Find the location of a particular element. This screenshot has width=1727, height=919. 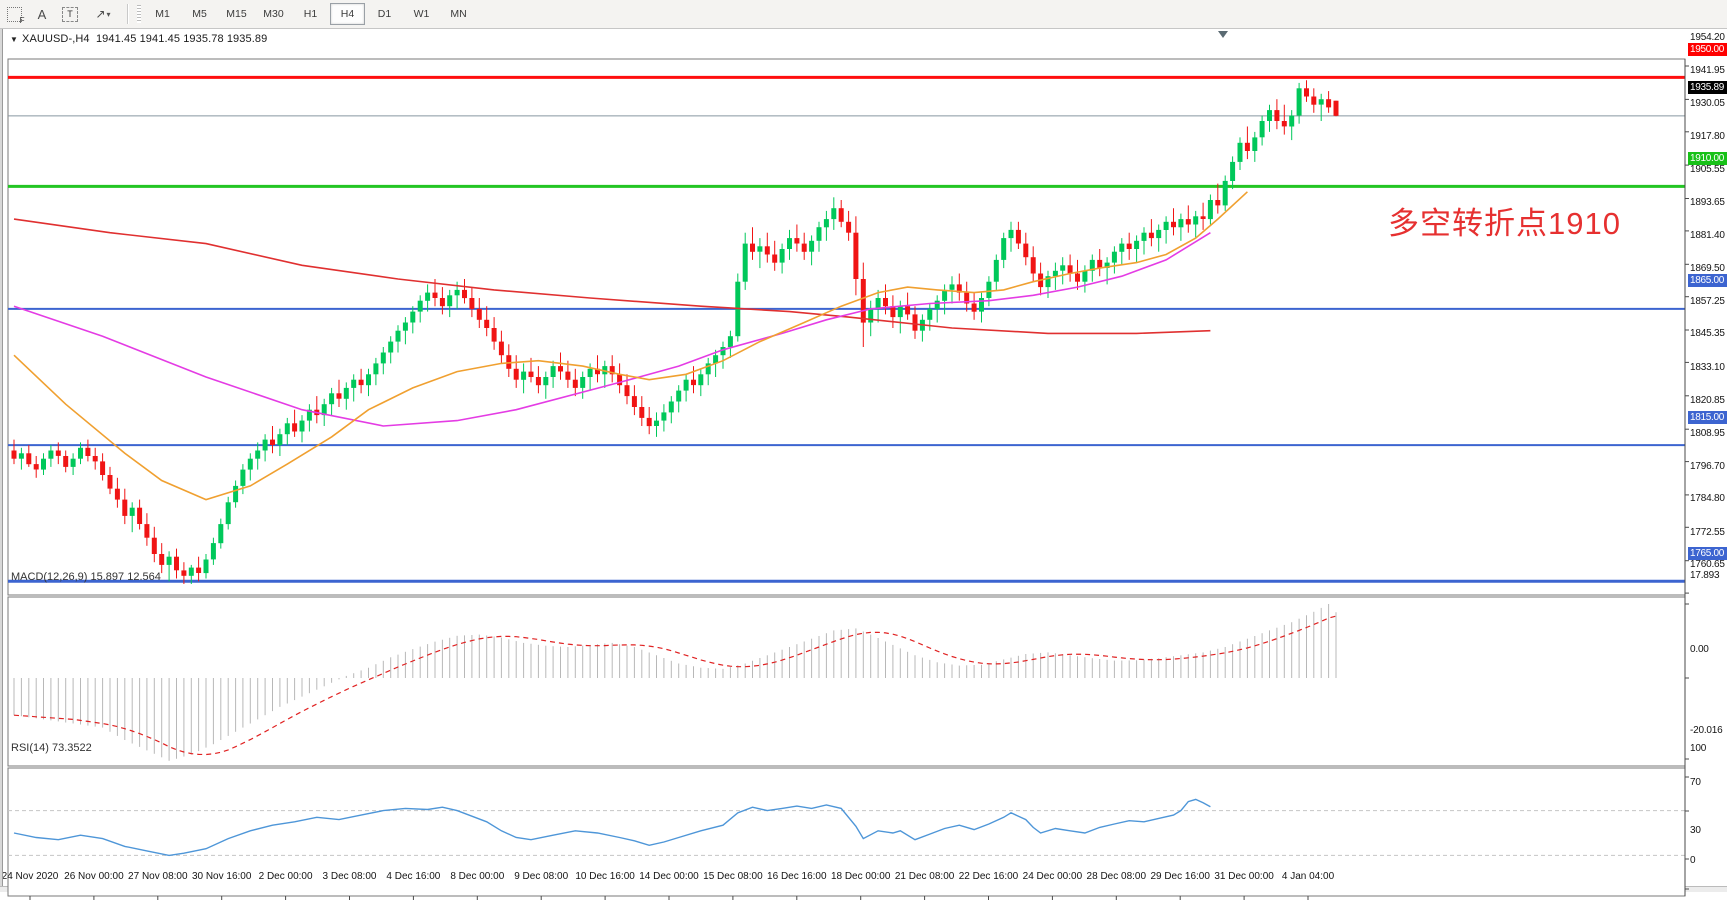

date-tick-label: 27 Nov 08:00 is located at coordinates (158, 876).